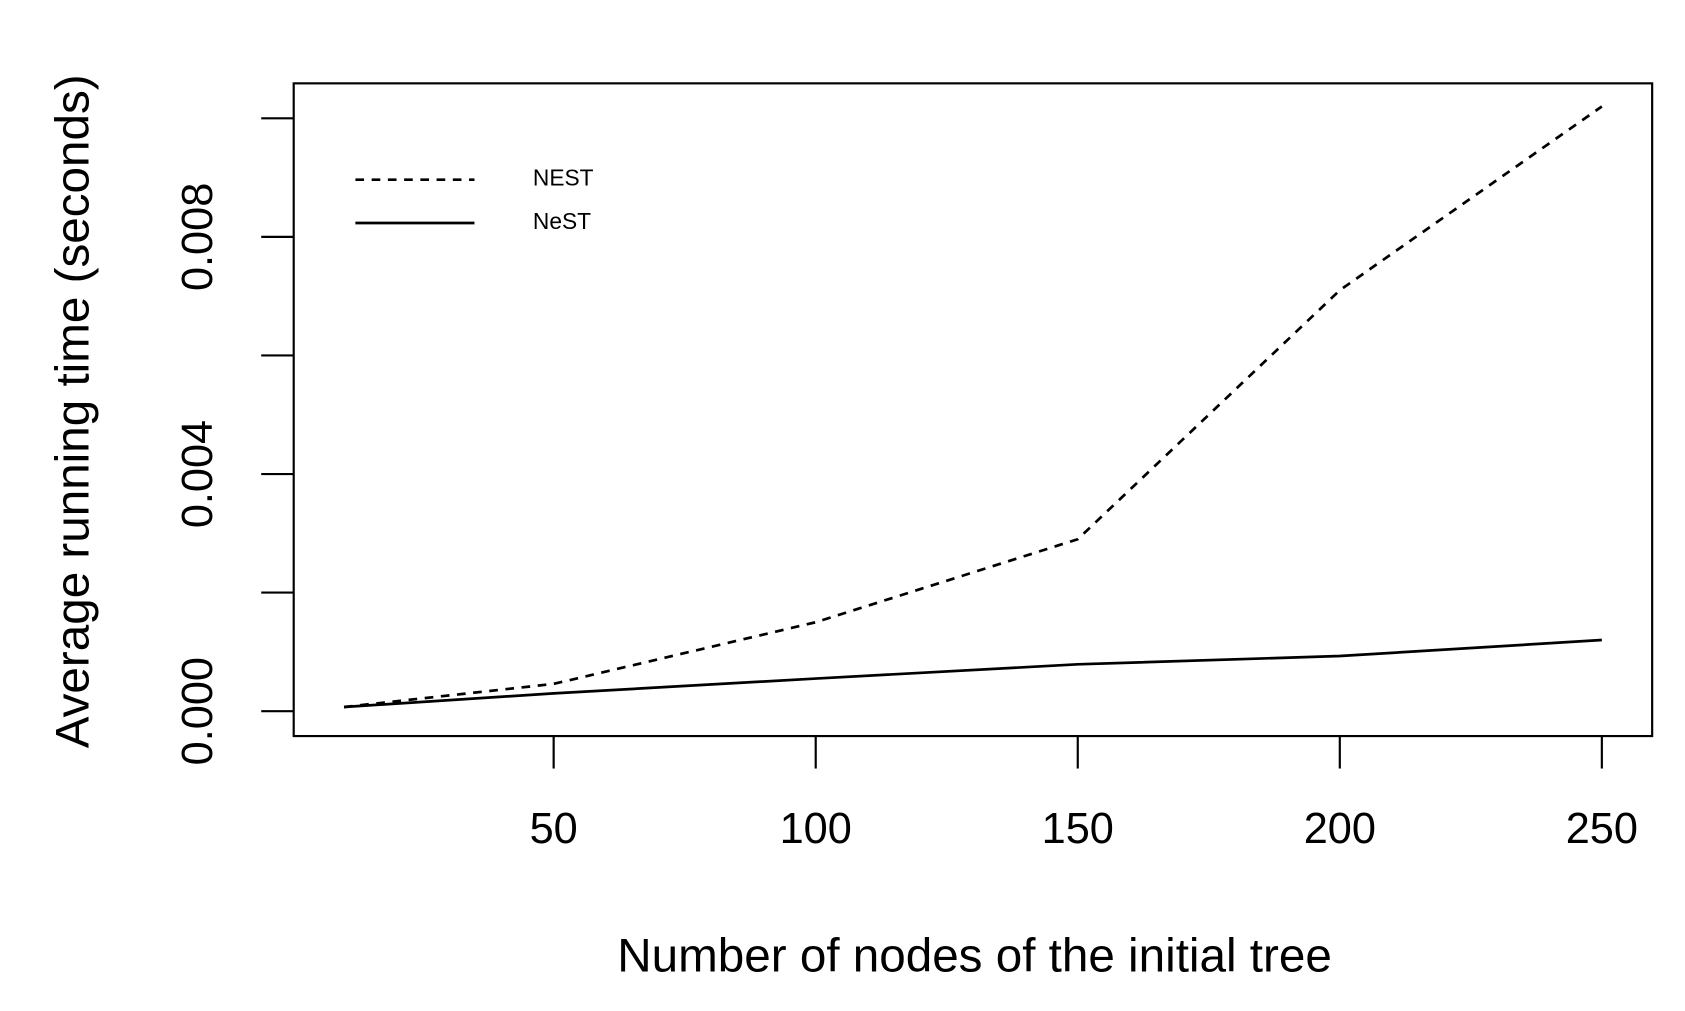 This screenshot has height=1011, width=1685. I want to click on x-tick-label: 200, so click(1340, 829).